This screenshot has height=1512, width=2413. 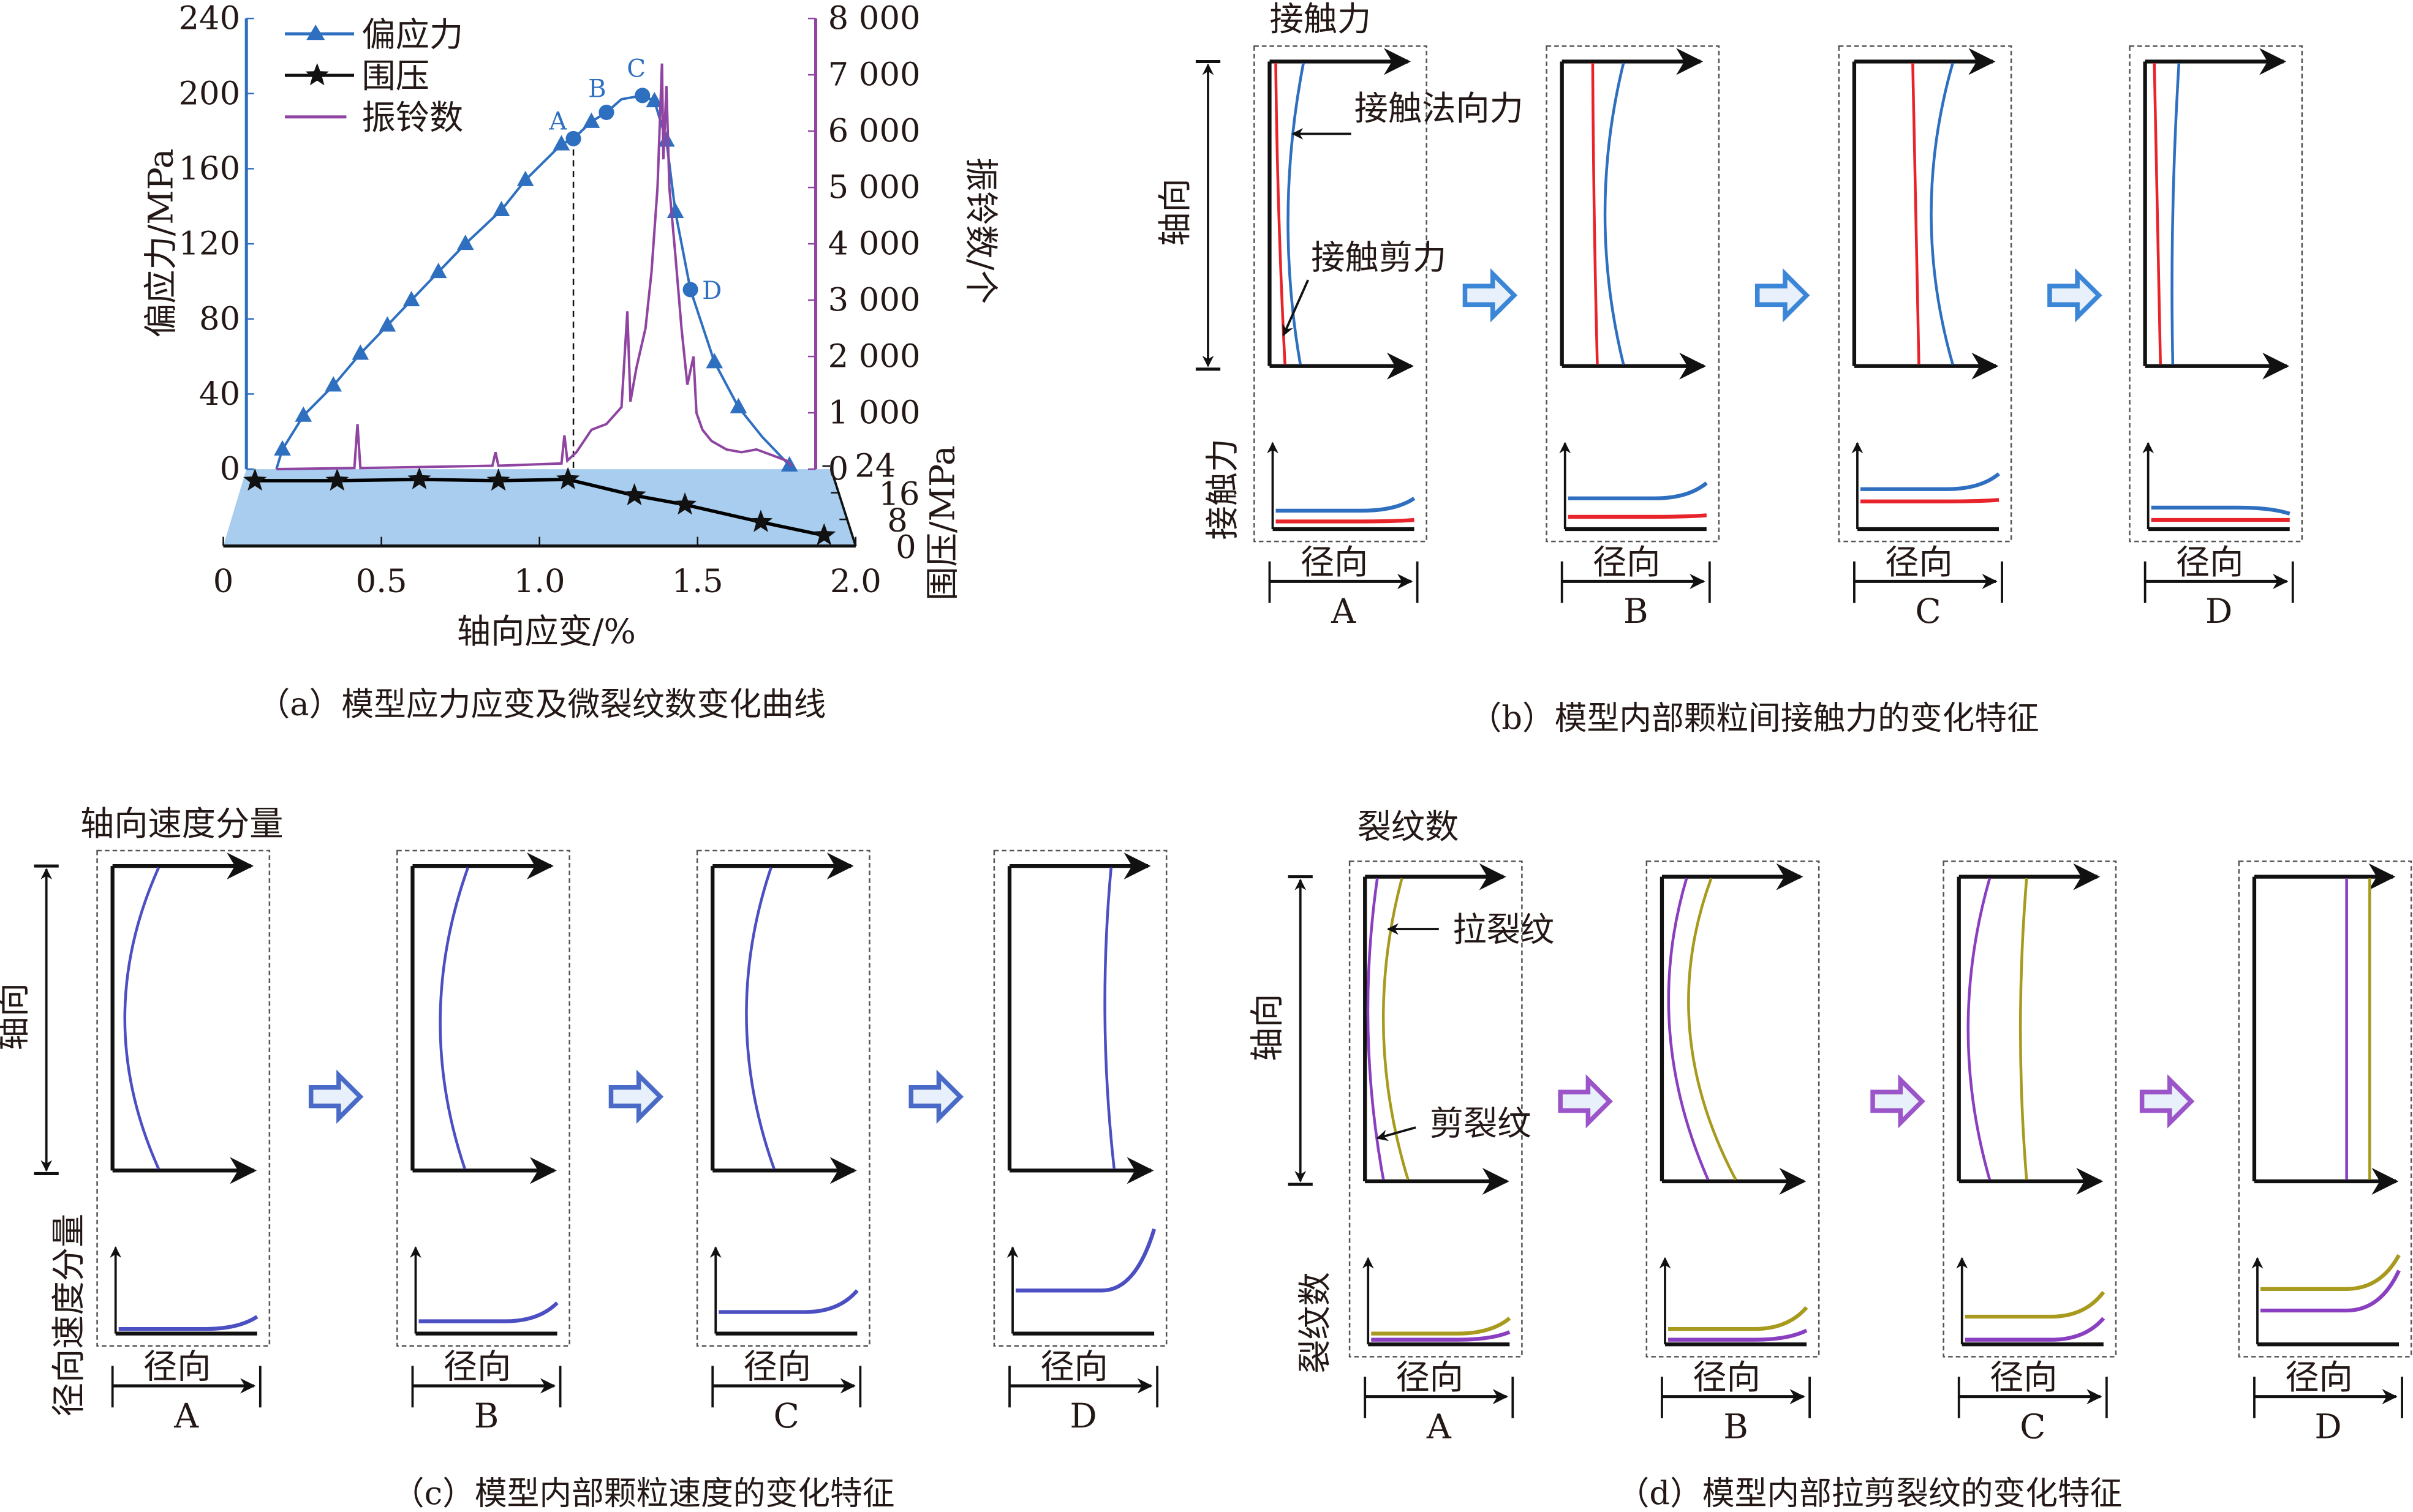 I want to click on caption-c: （c）模型内部颗粒速度的变化特征, so click(x=643, y=1493).